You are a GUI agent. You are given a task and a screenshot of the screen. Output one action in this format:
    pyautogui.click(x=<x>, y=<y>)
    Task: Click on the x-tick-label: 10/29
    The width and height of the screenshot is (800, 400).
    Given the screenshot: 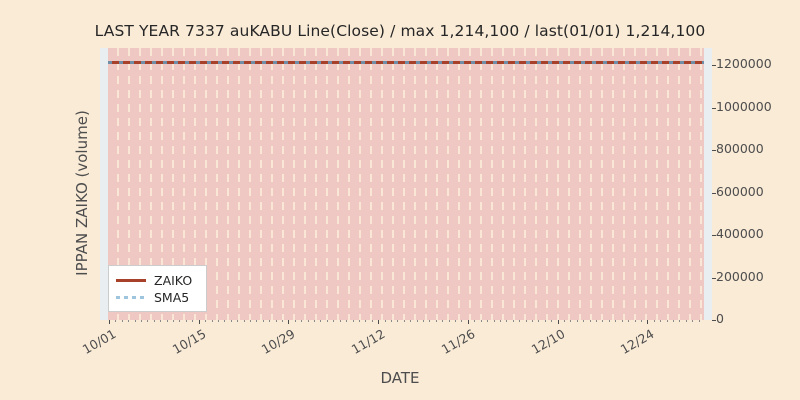 What is the action you would take?
    pyautogui.click(x=278, y=342)
    